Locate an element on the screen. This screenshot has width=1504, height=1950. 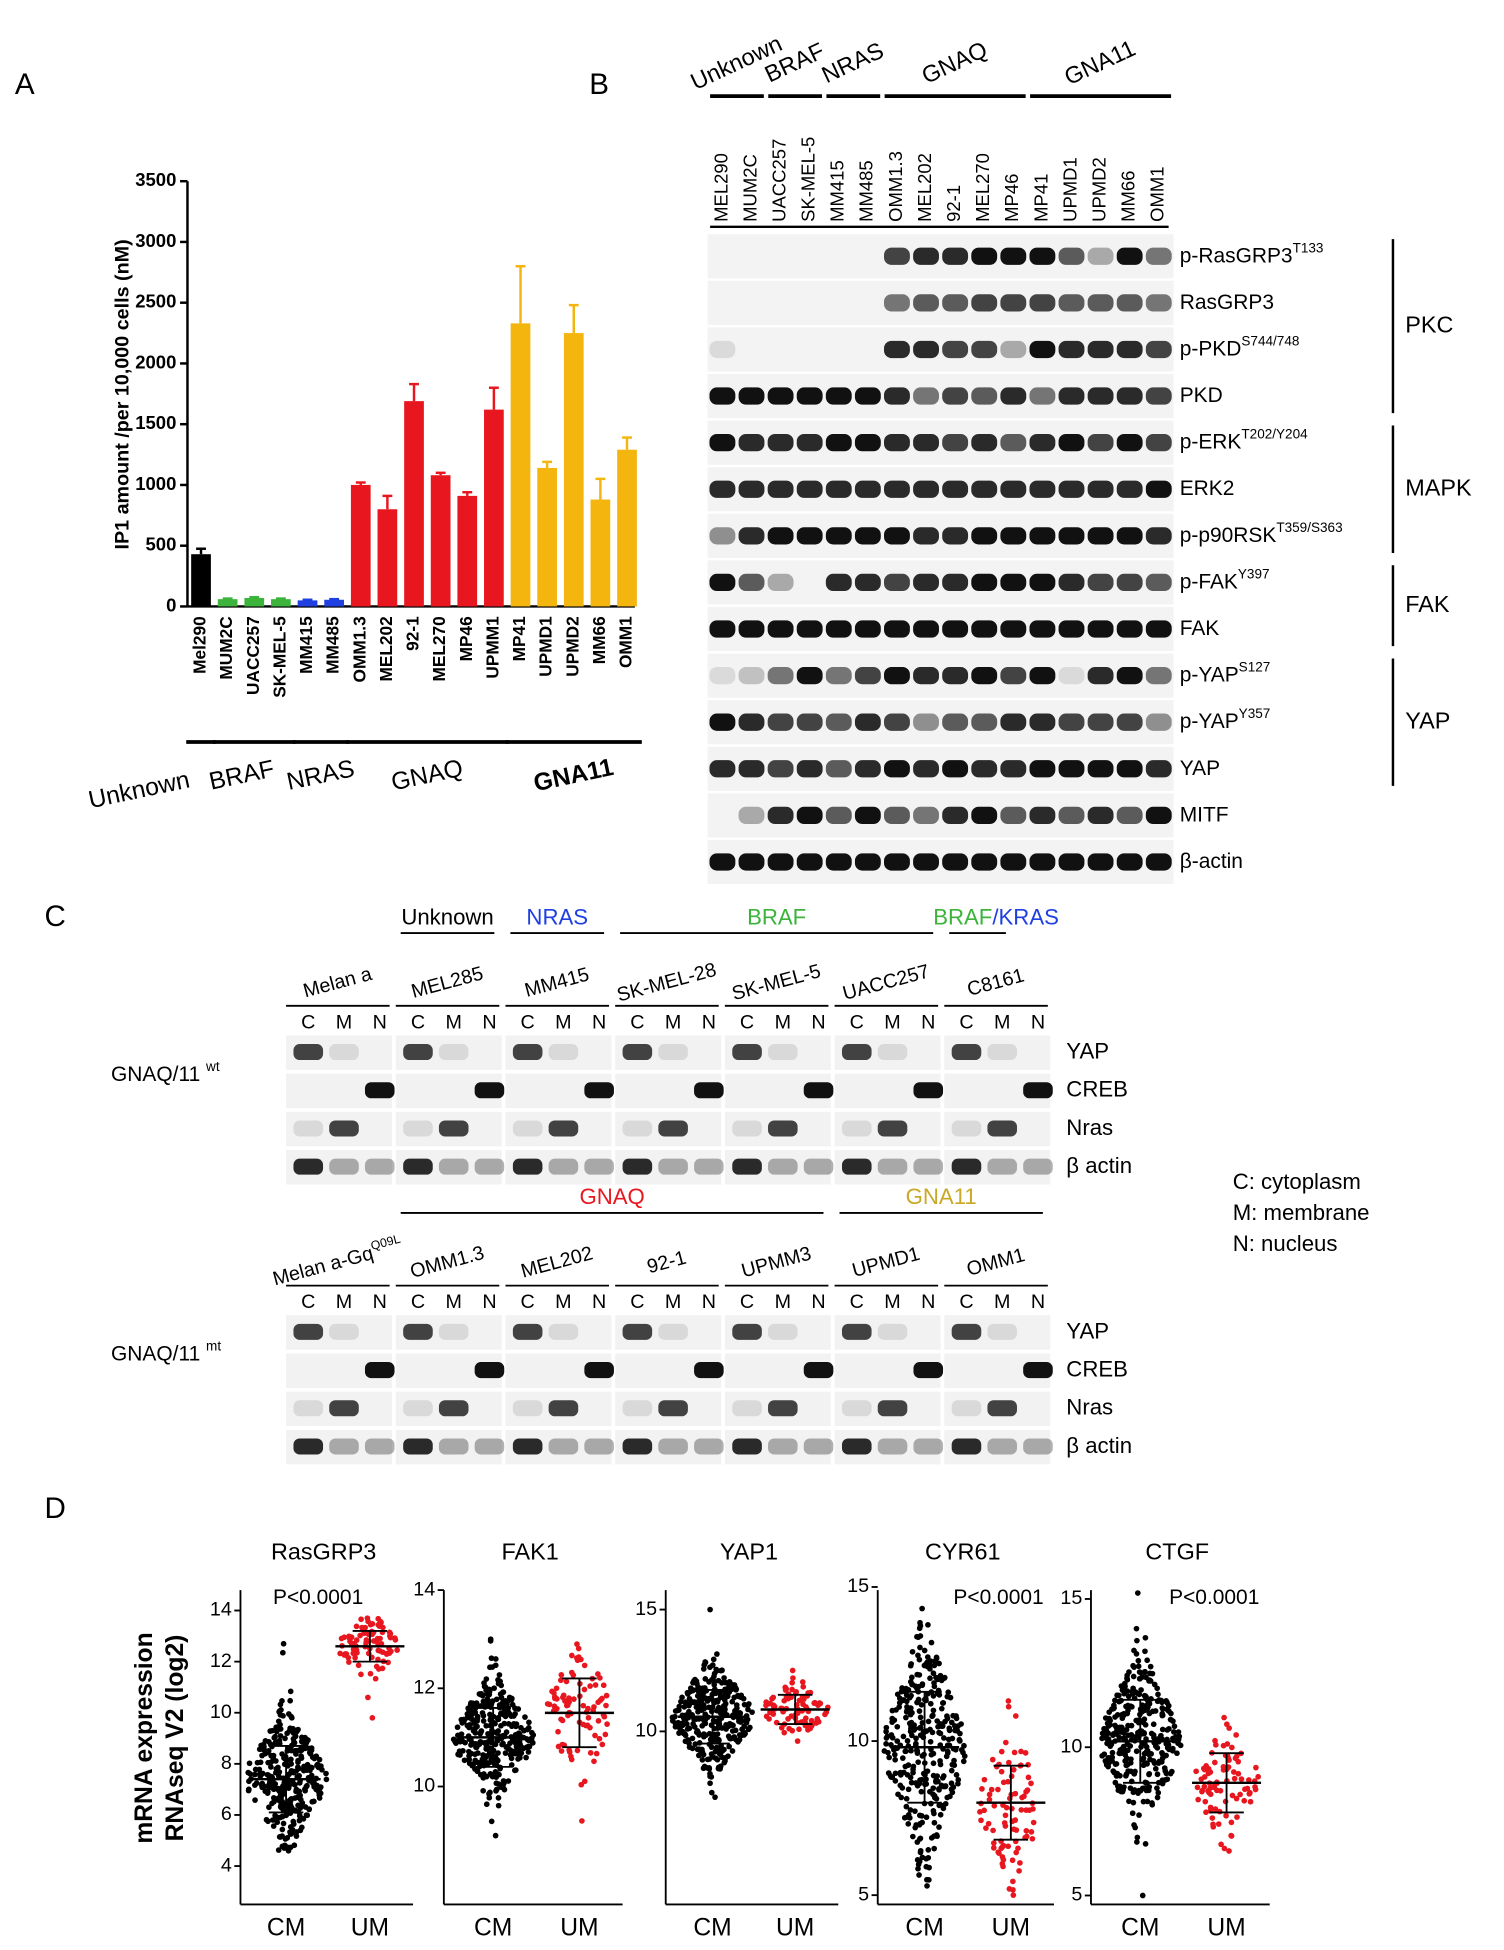
protein-label-main: p-FAK is located at coordinates (1209, 581).